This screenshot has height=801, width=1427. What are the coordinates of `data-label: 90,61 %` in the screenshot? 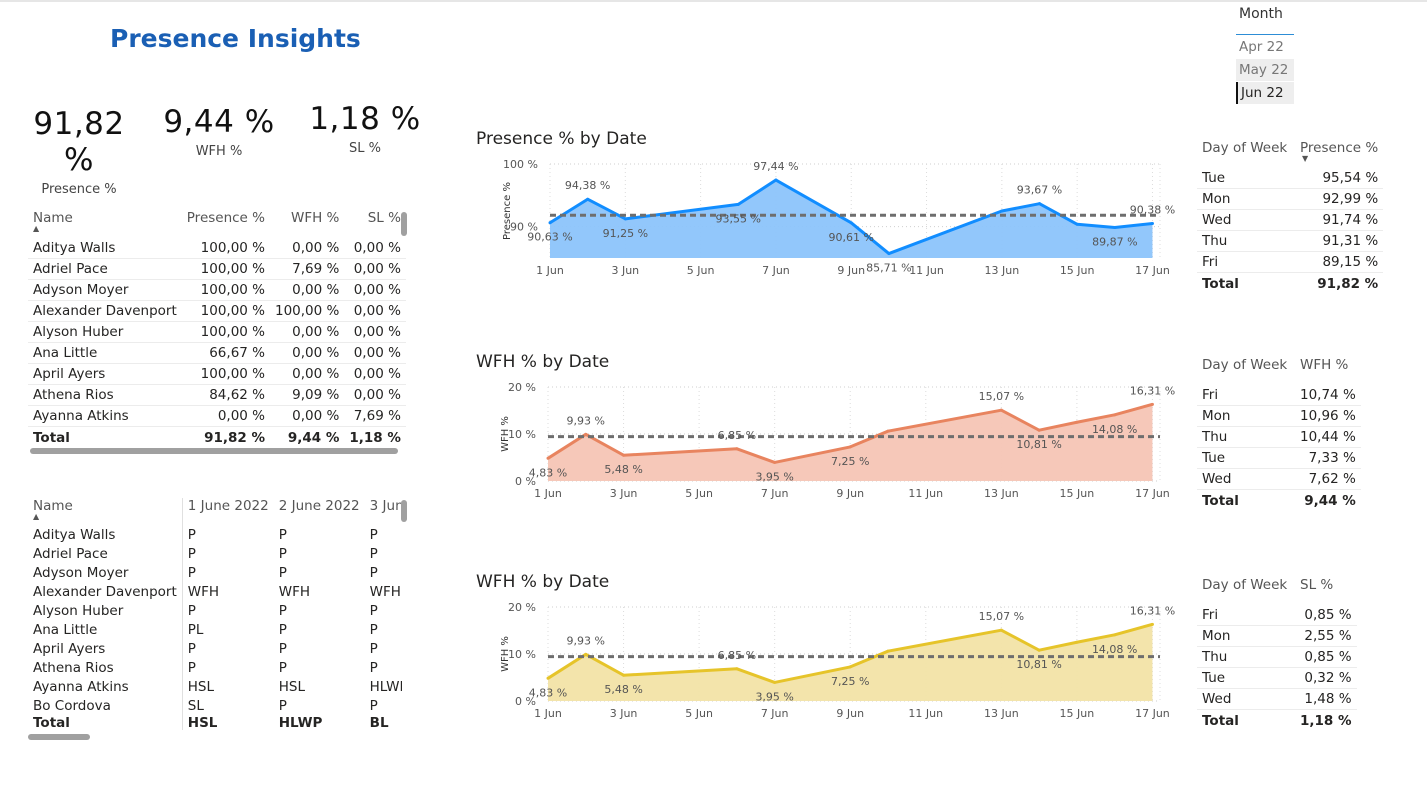 It's located at (851, 237).